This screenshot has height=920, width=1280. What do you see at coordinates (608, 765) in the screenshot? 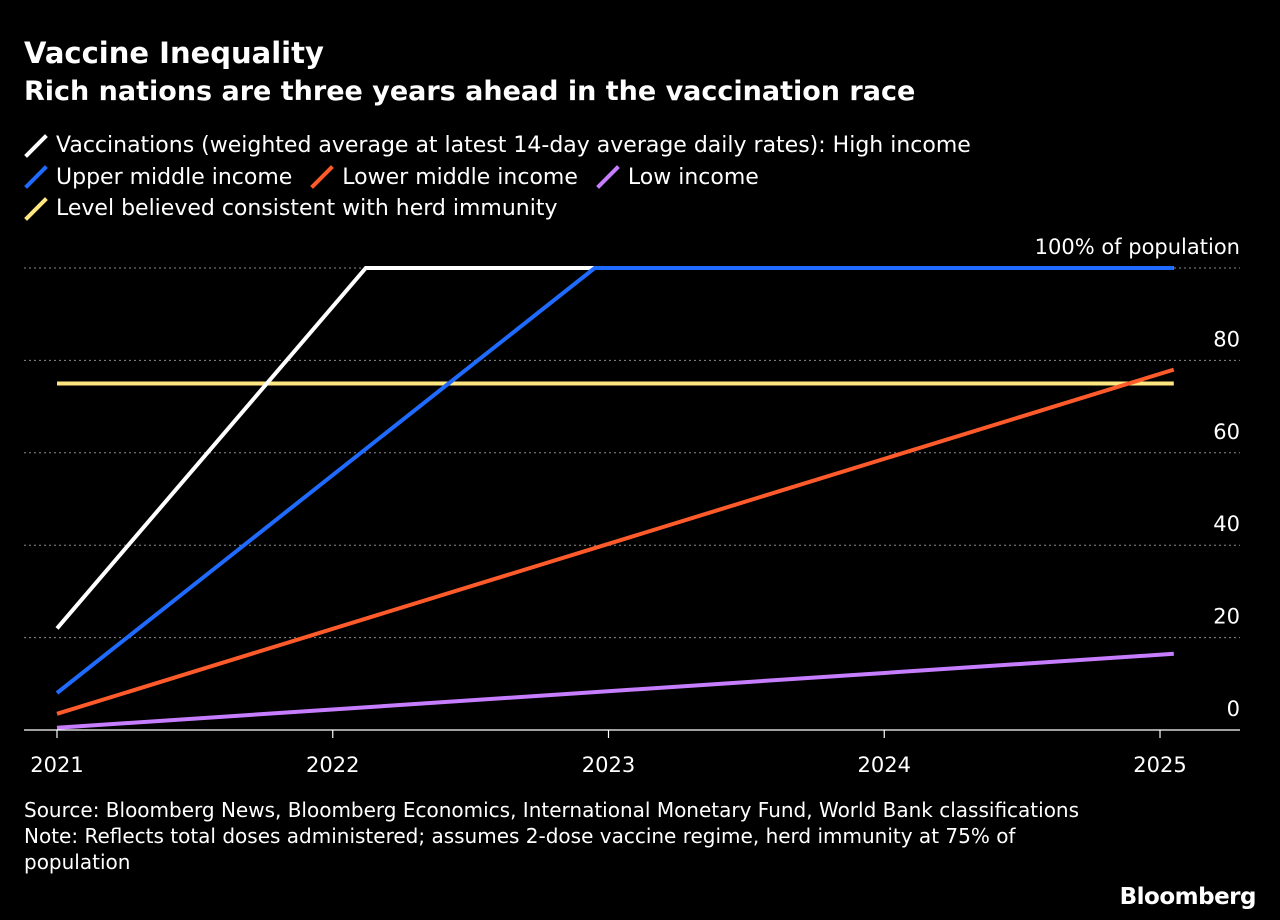
I see `x-tick-label-2023: 2023` at bounding box center [608, 765].